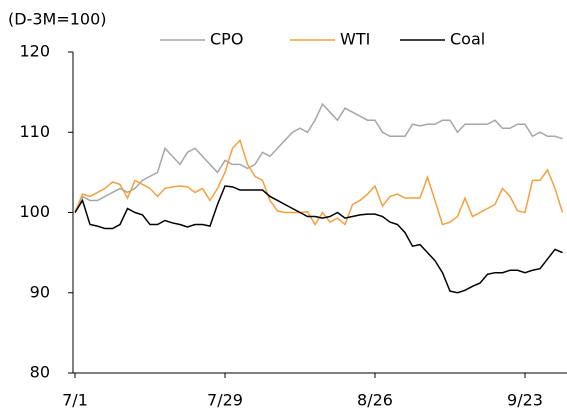 The image size is (567, 419). I want to click on legend-label: WTI, so click(355, 39).